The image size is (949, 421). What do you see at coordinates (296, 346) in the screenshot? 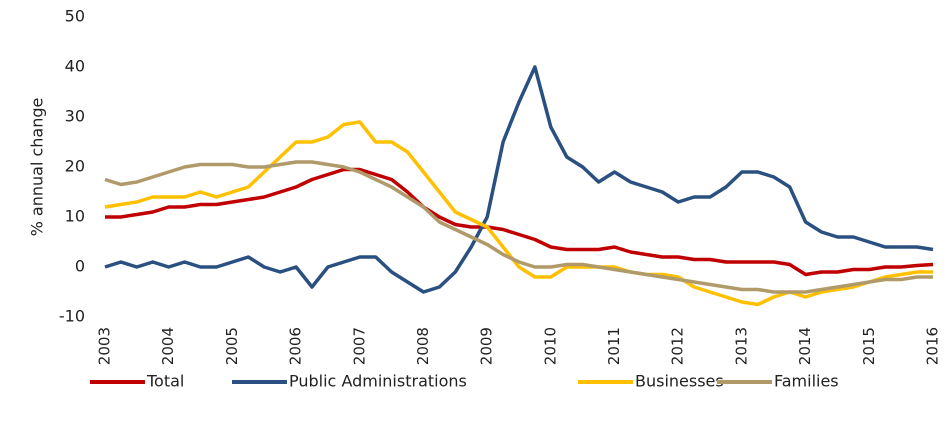
I see `x-tick-label: 2006` at bounding box center [296, 346].